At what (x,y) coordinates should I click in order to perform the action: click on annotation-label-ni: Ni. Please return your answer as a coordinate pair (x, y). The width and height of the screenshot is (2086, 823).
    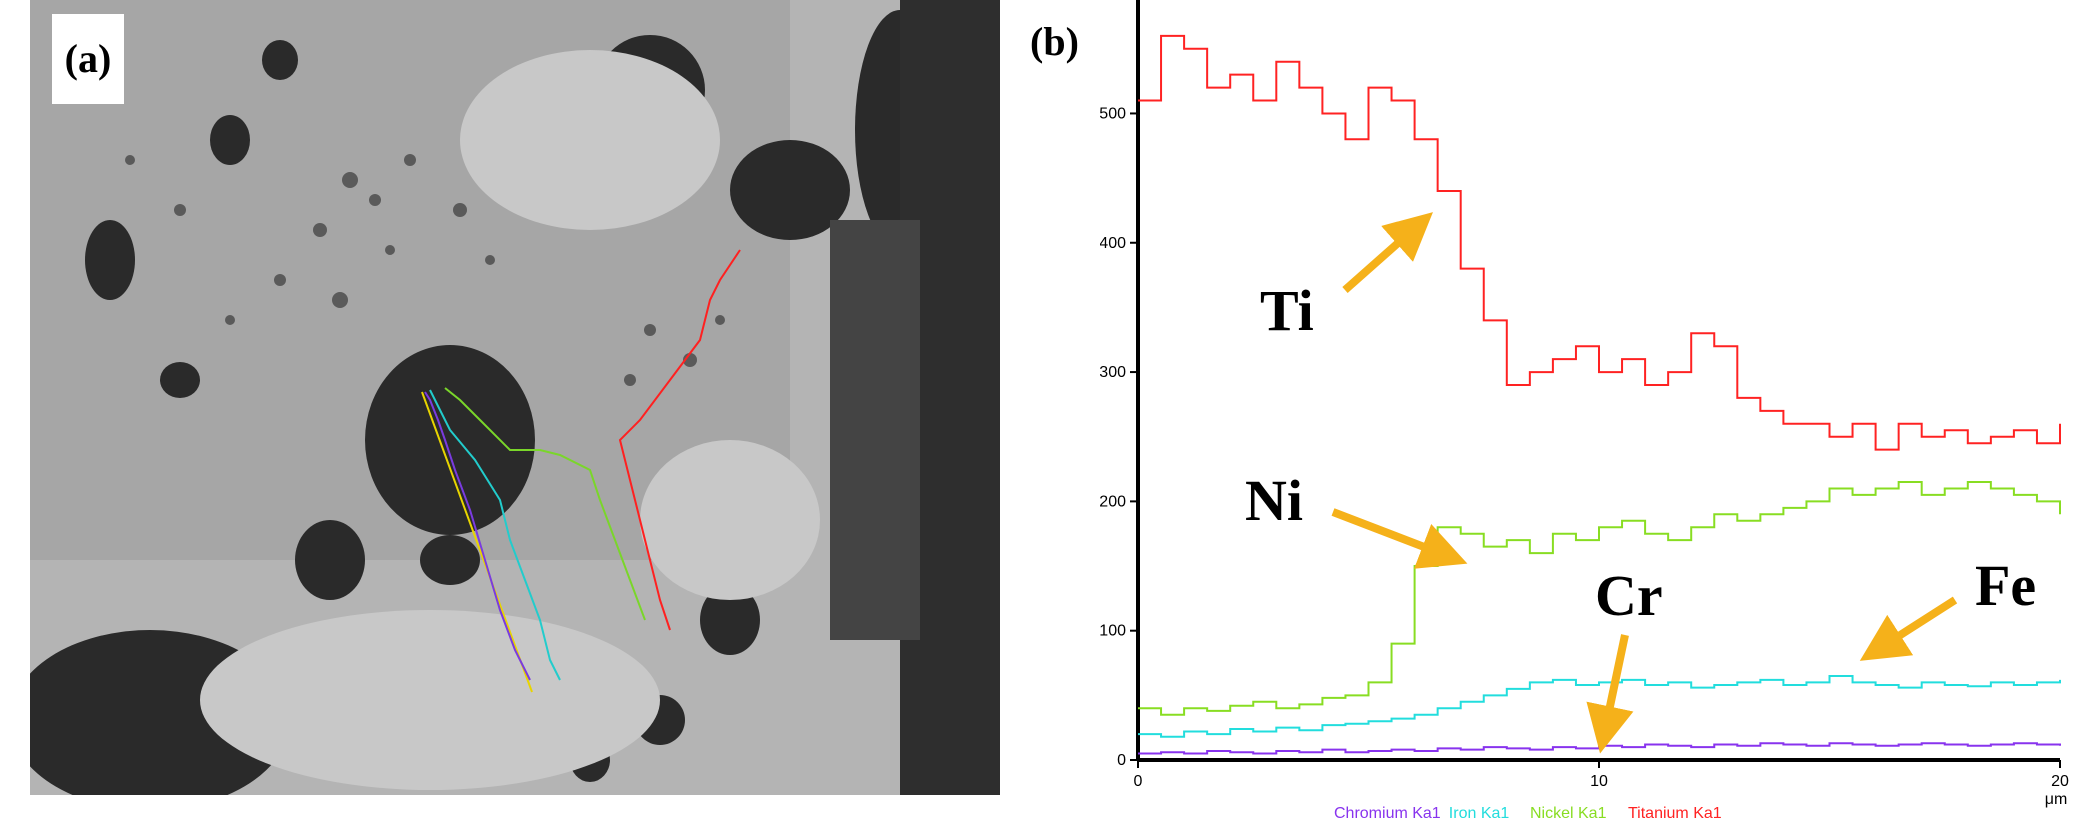
    Looking at the image, I should click on (1274, 500).